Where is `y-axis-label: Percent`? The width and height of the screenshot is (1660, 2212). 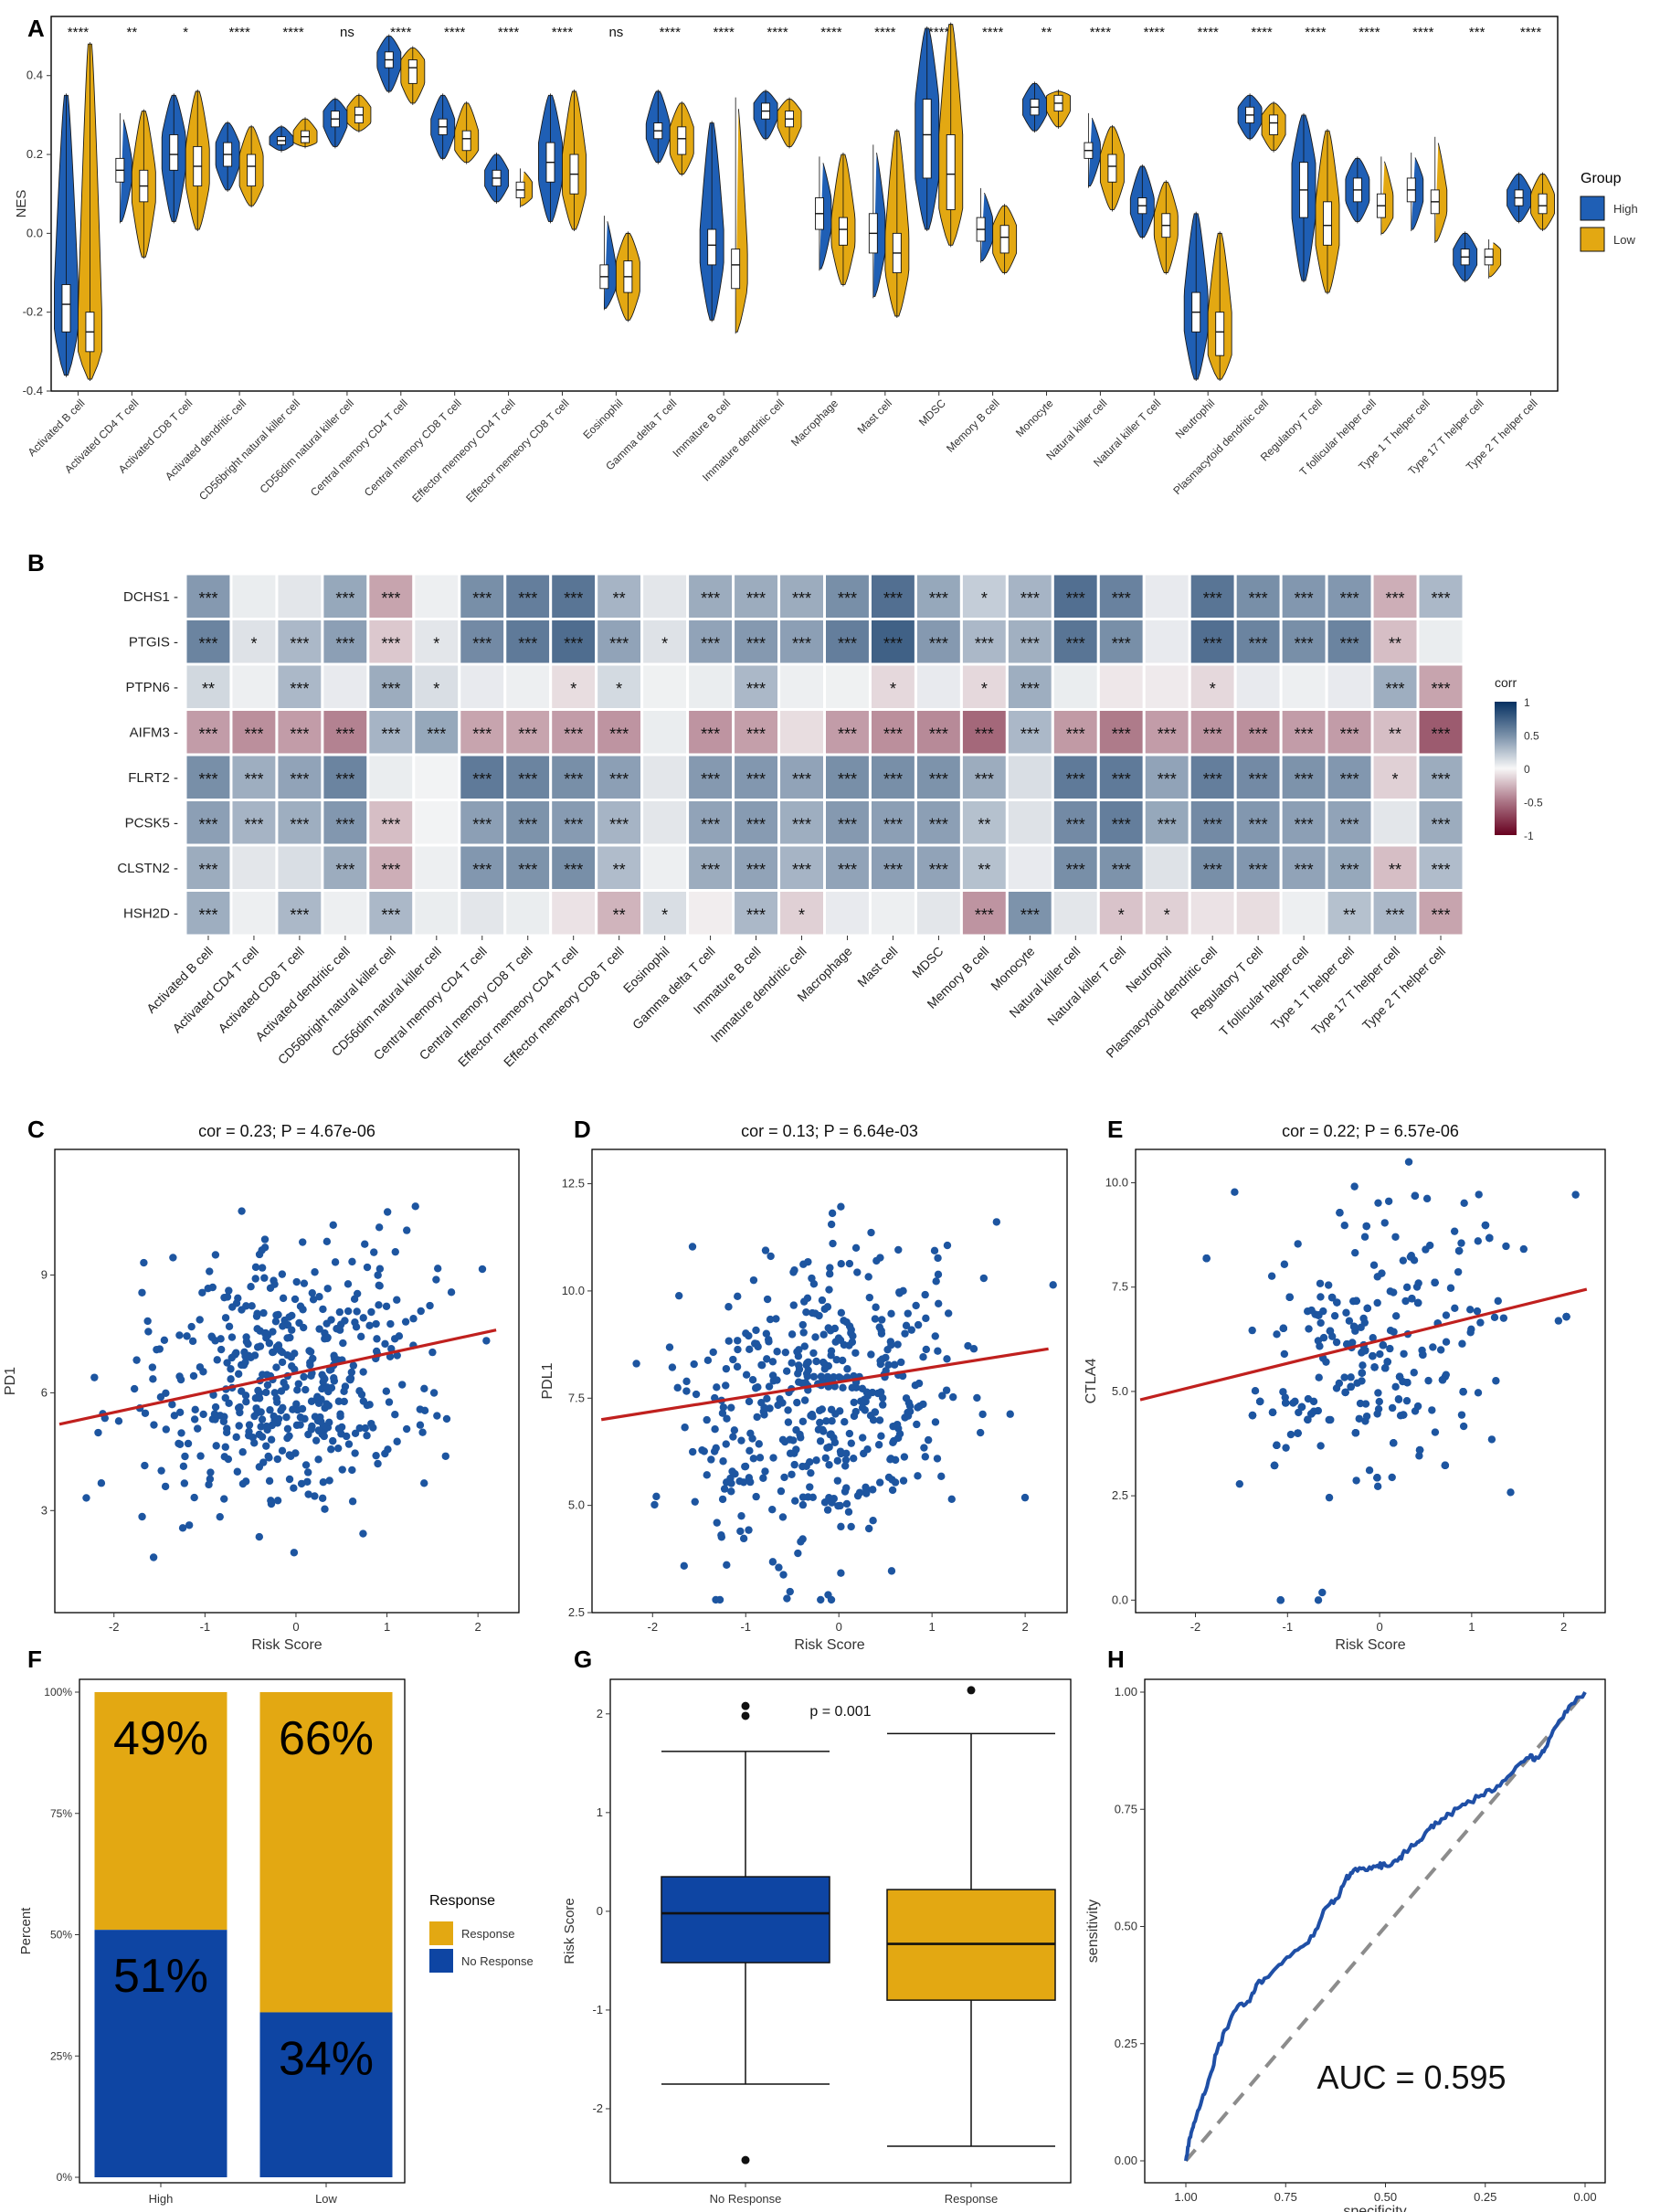
y-axis-label: Percent is located at coordinates (26, 1931).